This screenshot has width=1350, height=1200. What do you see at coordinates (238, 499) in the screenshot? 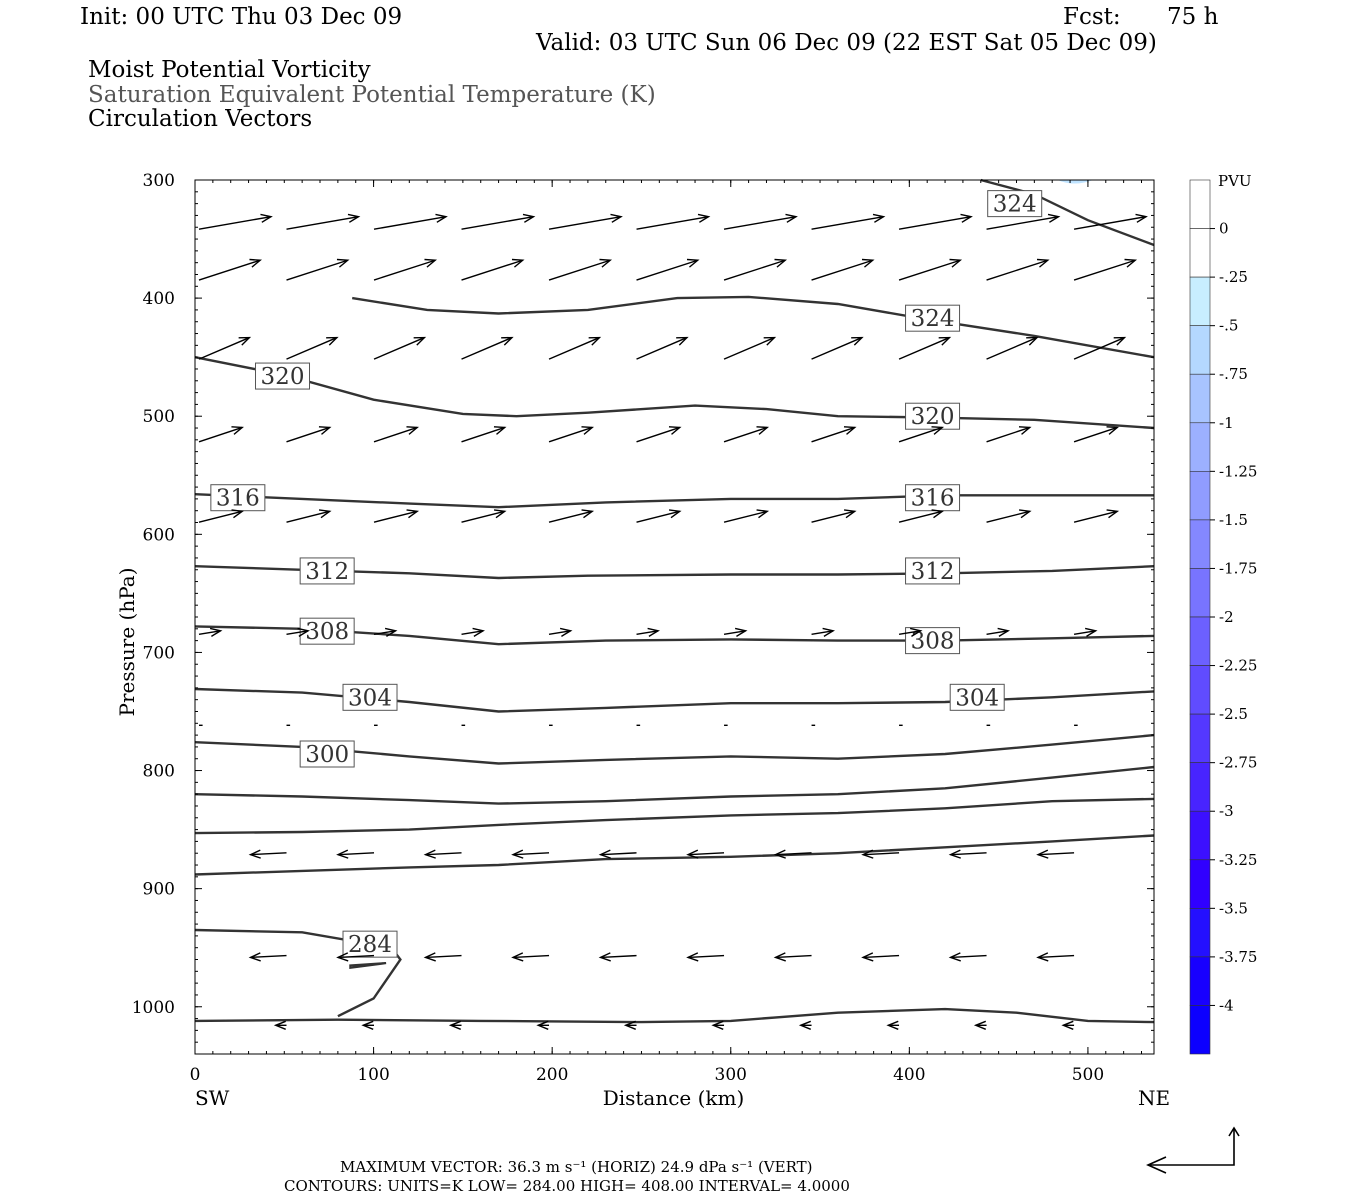
I see `contour-label: 316` at bounding box center [238, 499].